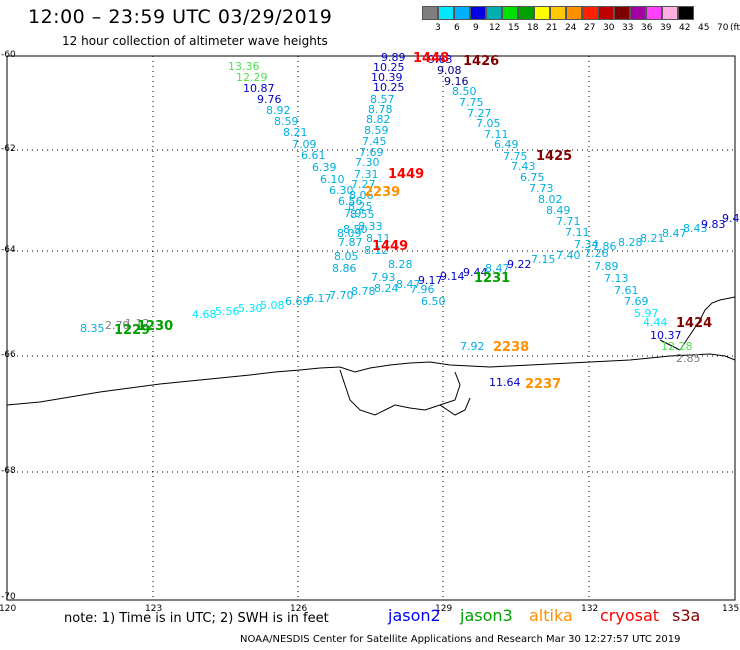 This screenshot has width=740, height=650. Describe the element at coordinates (471, 102) in the screenshot. I see `wave-height-label: 7.75` at that location.